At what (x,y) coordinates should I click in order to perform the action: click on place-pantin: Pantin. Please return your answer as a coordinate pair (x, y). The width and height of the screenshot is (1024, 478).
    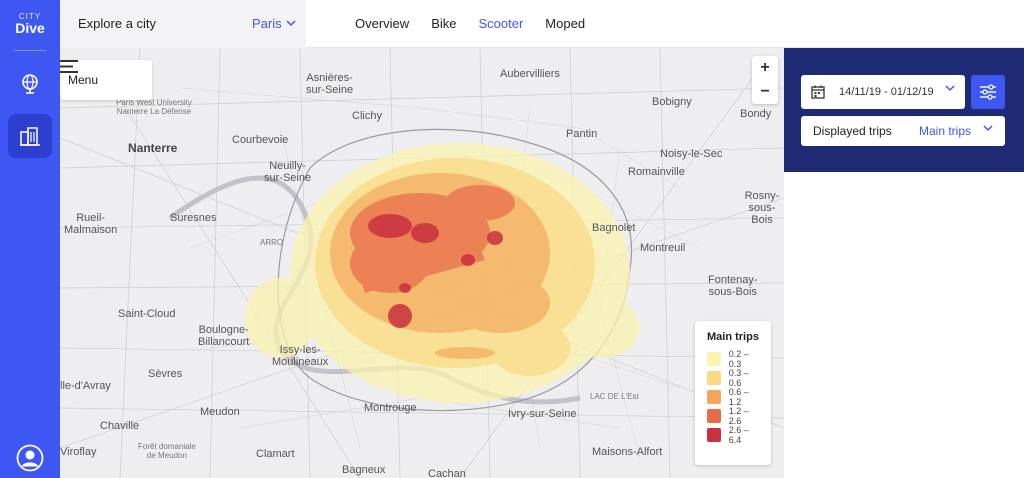
    Looking at the image, I should click on (582, 134).